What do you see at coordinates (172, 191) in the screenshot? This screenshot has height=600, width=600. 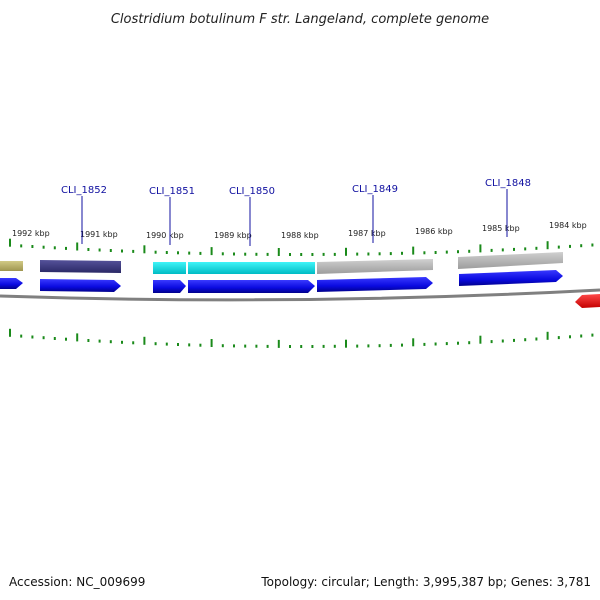 I see `gene-label-cli-1851: CLI_1851` at bounding box center [172, 191].